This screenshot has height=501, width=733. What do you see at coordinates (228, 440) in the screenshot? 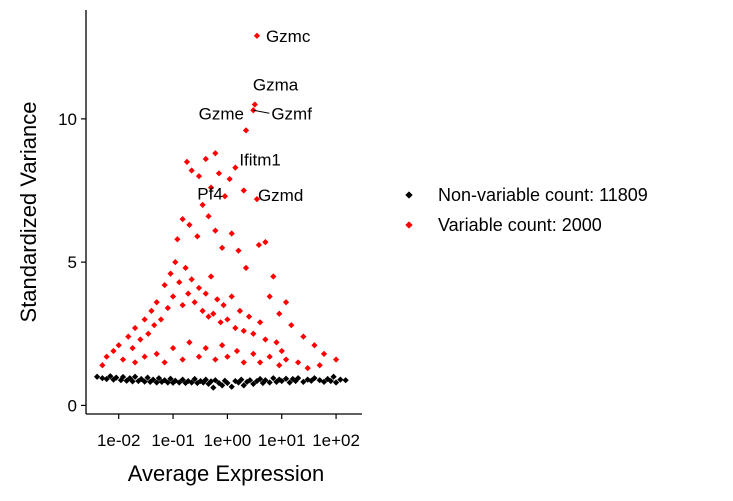
I see `x-tick-label: 1e+00` at bounding box center [228, 440].